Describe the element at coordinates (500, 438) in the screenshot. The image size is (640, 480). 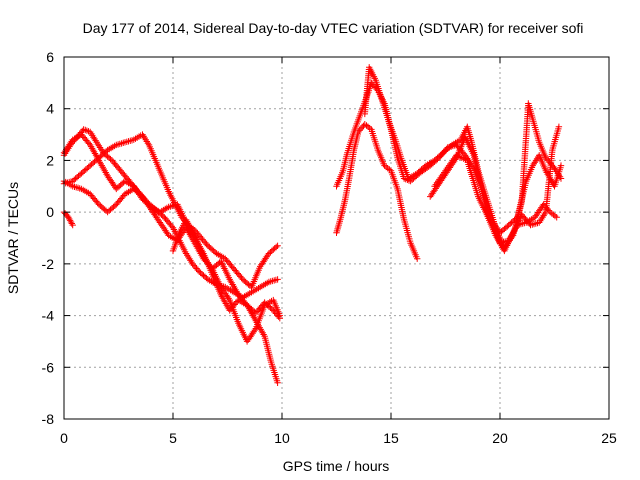
I see `x-tick-label: 20` at that location.